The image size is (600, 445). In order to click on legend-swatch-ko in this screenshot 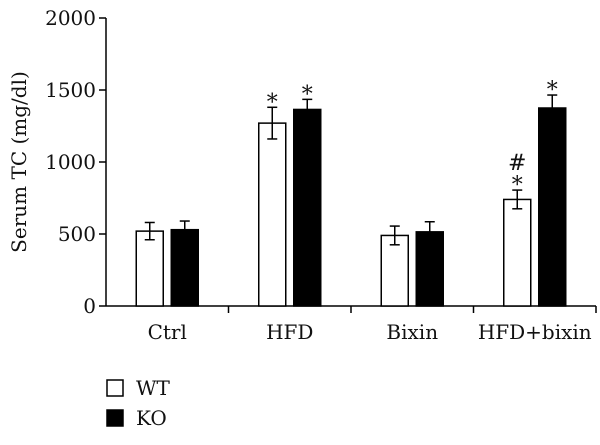, I will do `click(115, 418)`.